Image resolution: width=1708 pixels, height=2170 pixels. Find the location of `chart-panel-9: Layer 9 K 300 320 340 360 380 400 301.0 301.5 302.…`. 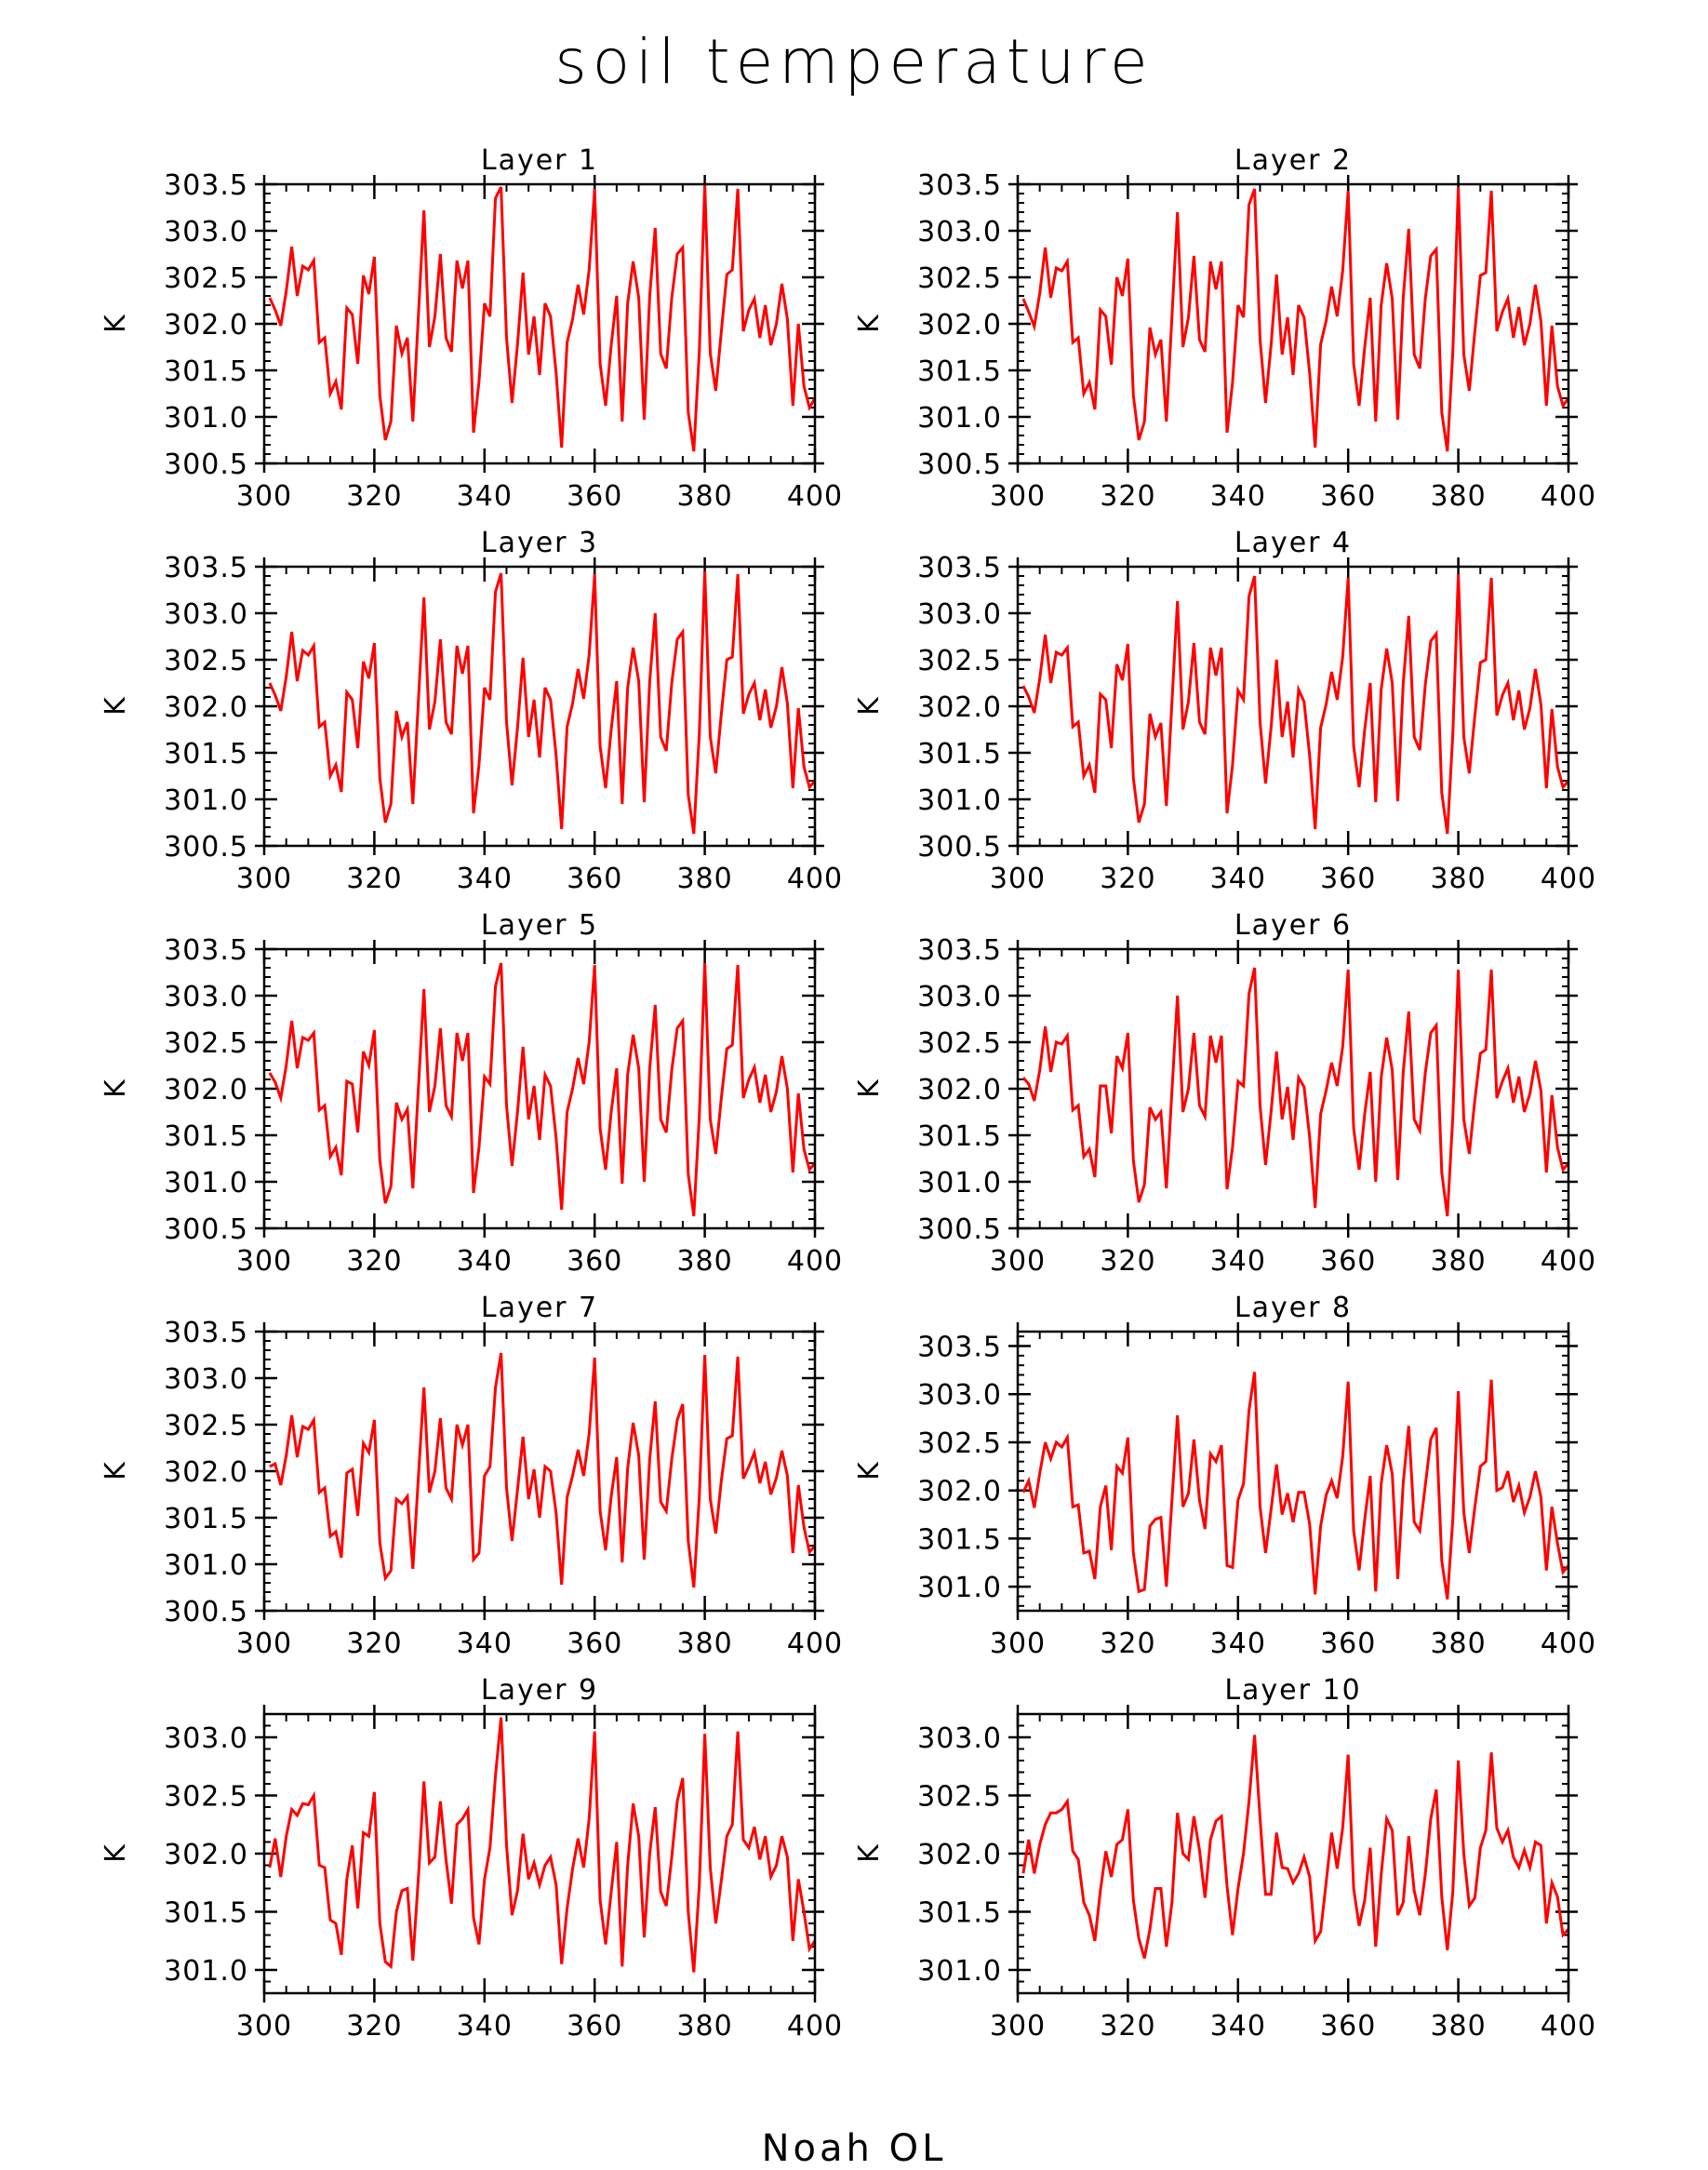

chart-panel-9: Layer 9 K 300 320 340 360 380 400 301.0 301.5 302.… is located at coordinates (471, 1858).